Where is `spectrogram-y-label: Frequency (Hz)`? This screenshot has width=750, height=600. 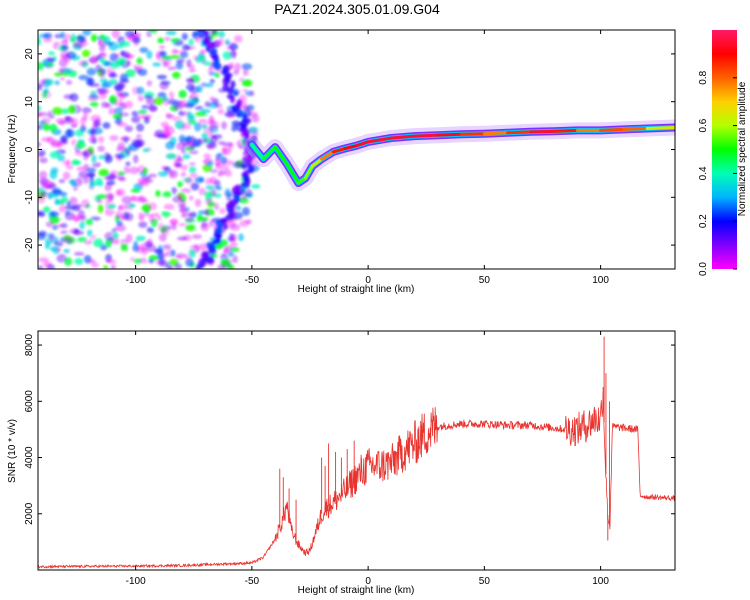
spectrogram-y-label: Frequency (Hz) is located at coordinates (12, 149).